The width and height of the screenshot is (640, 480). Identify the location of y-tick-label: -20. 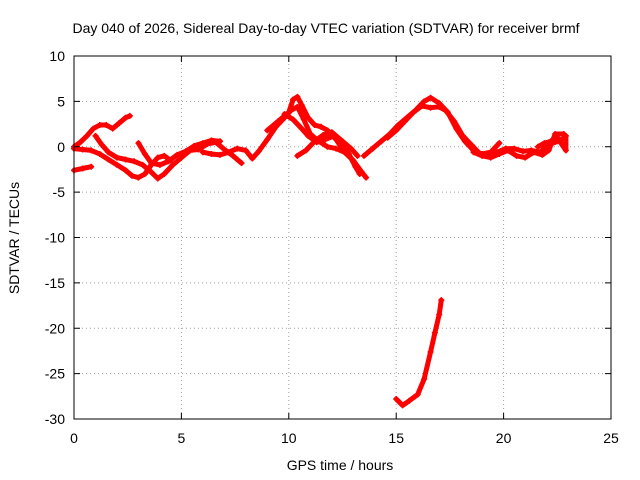
(55, 328).